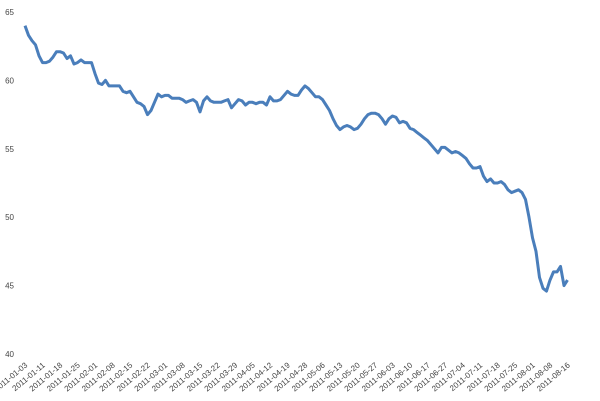  What do you see at coordinates (9, 12) in the screenshot?
I see `y-tick-label: 65` at bounding box center [9, 12].